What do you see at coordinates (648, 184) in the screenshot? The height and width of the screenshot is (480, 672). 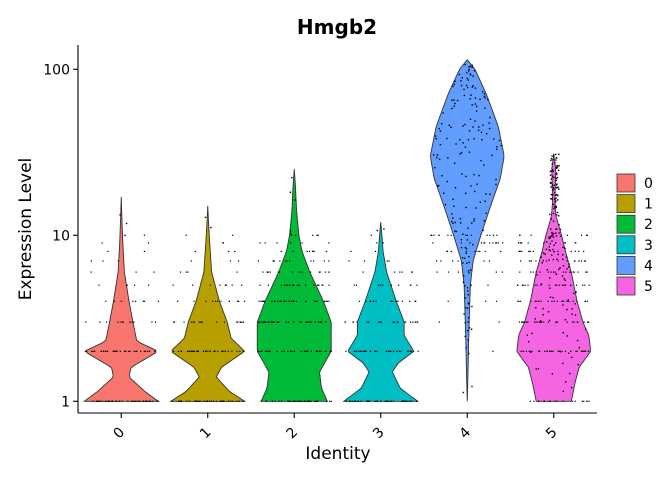 I see `legend-label-0: 0` at bounding box center [648, 184].